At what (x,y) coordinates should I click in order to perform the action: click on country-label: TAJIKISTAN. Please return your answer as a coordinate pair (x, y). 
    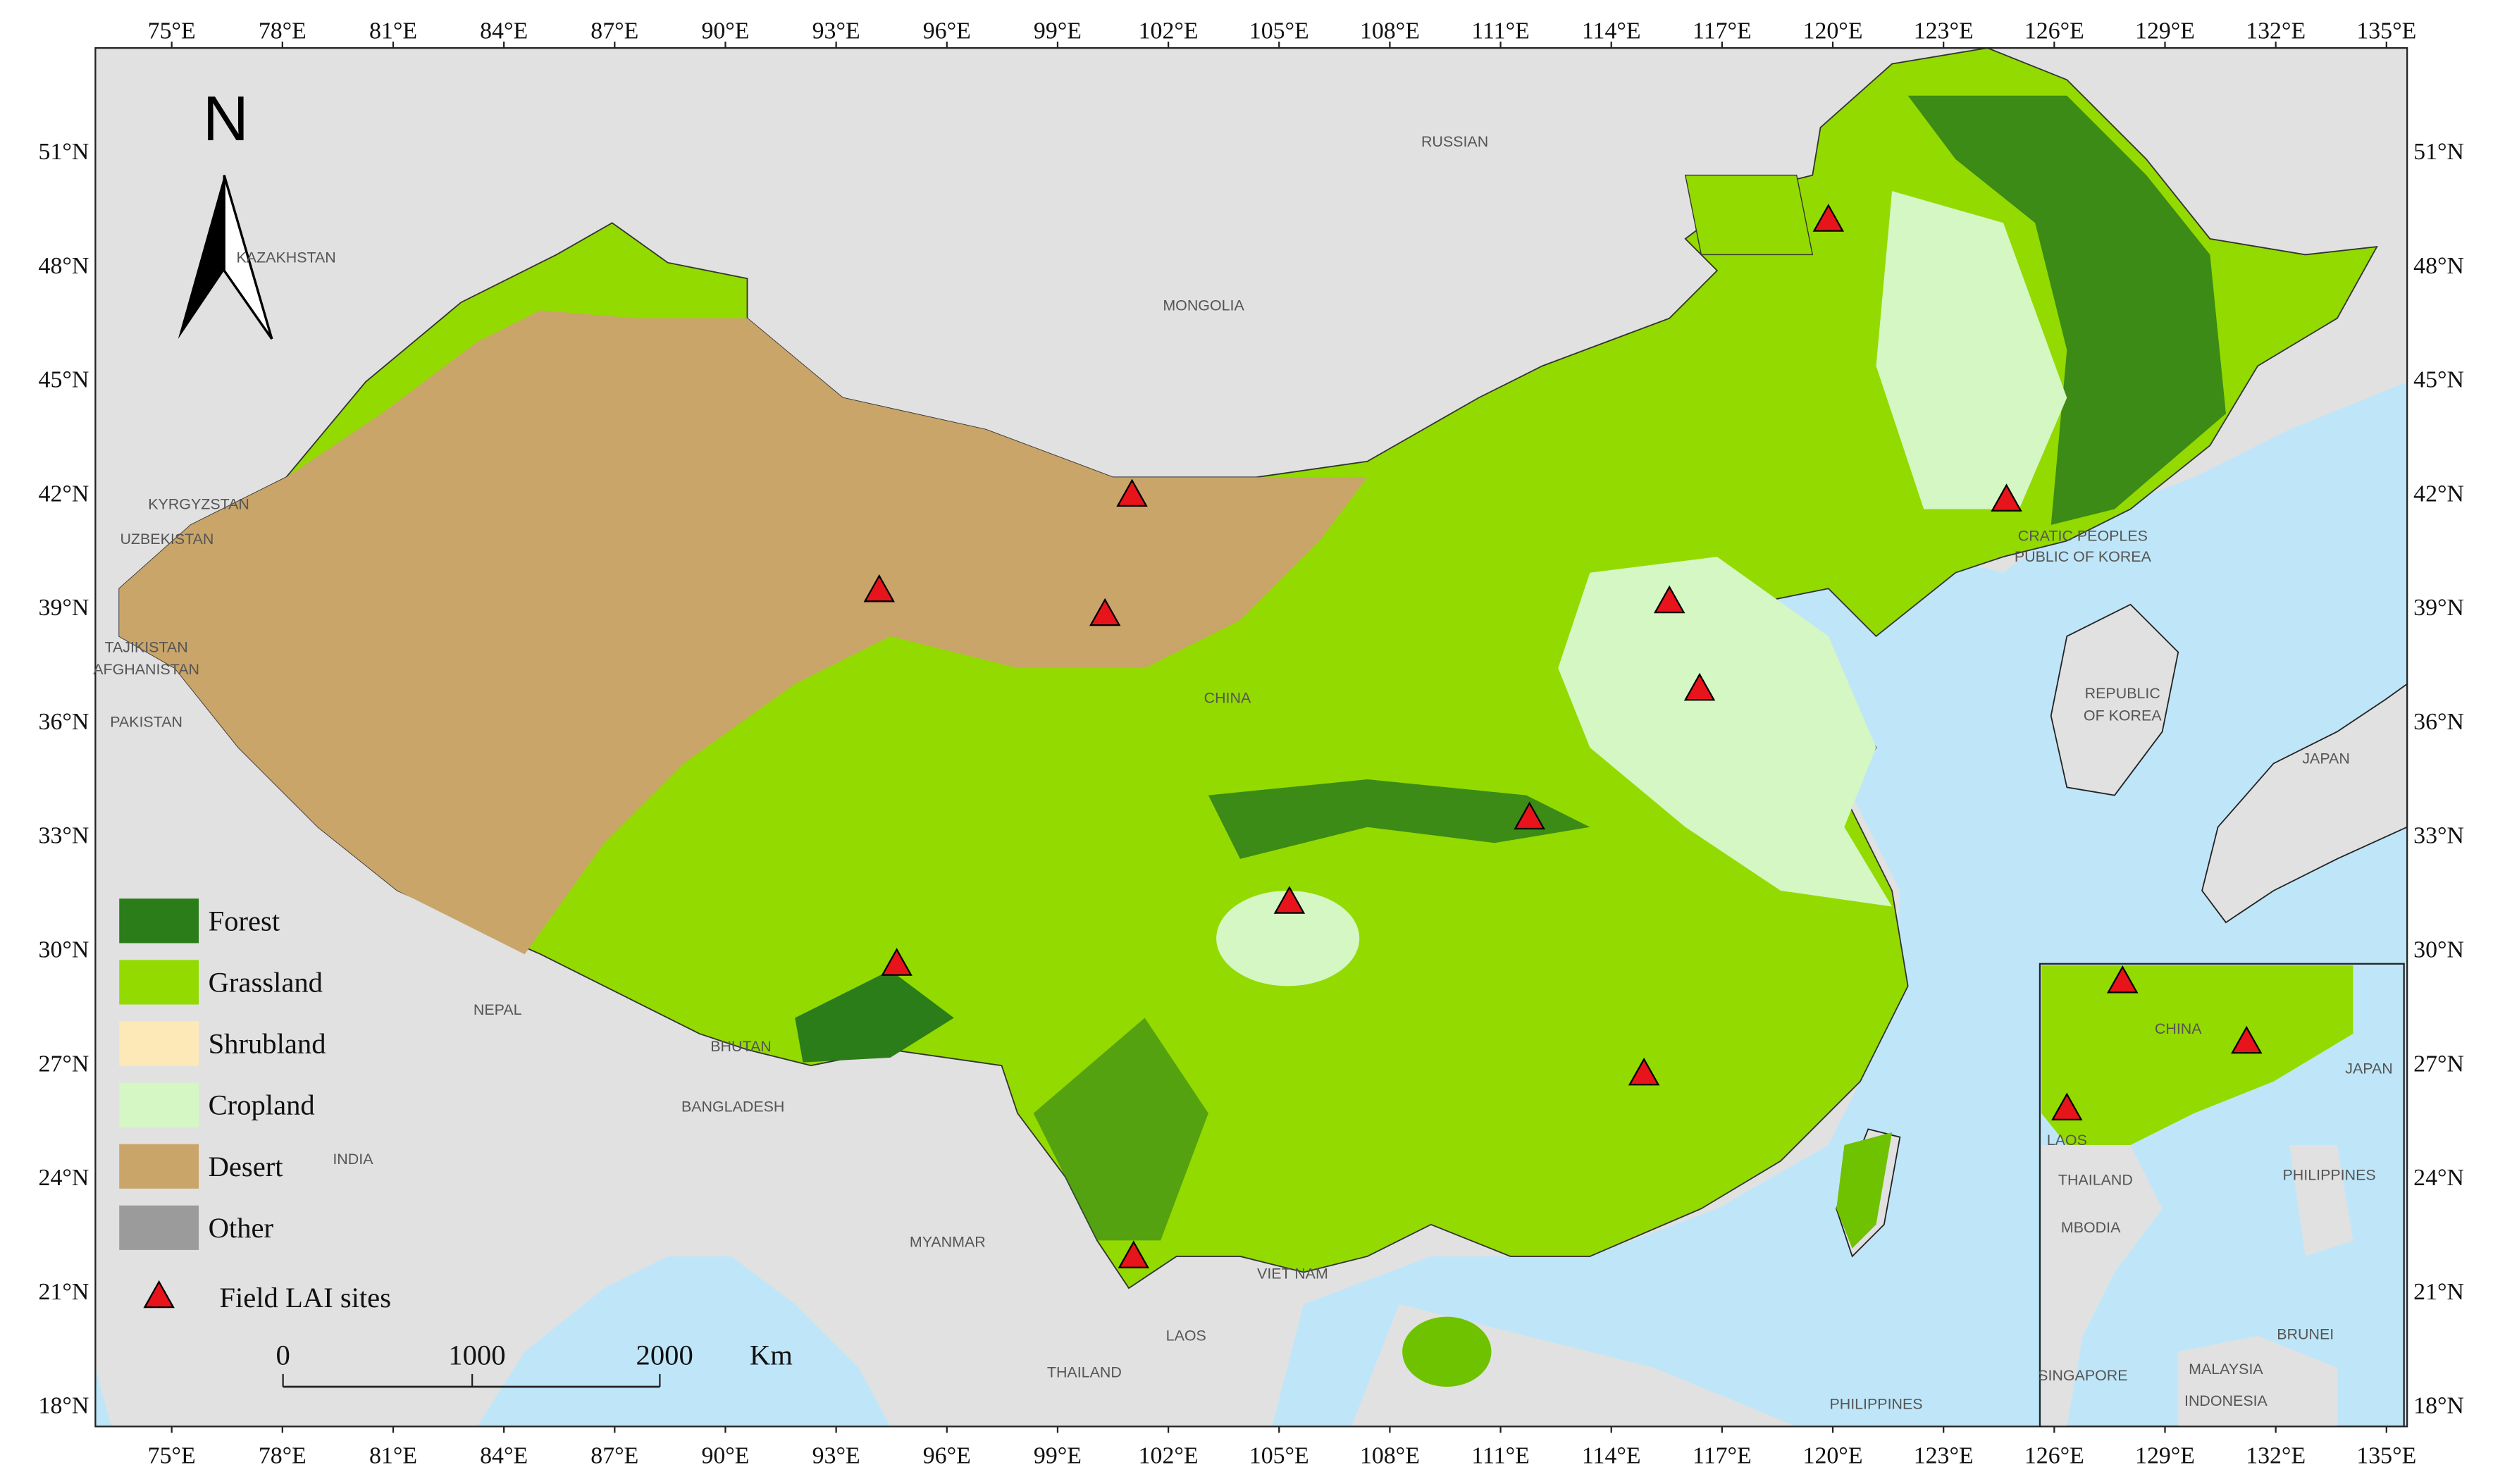
    Looking at the image, I should click on (145, 647).